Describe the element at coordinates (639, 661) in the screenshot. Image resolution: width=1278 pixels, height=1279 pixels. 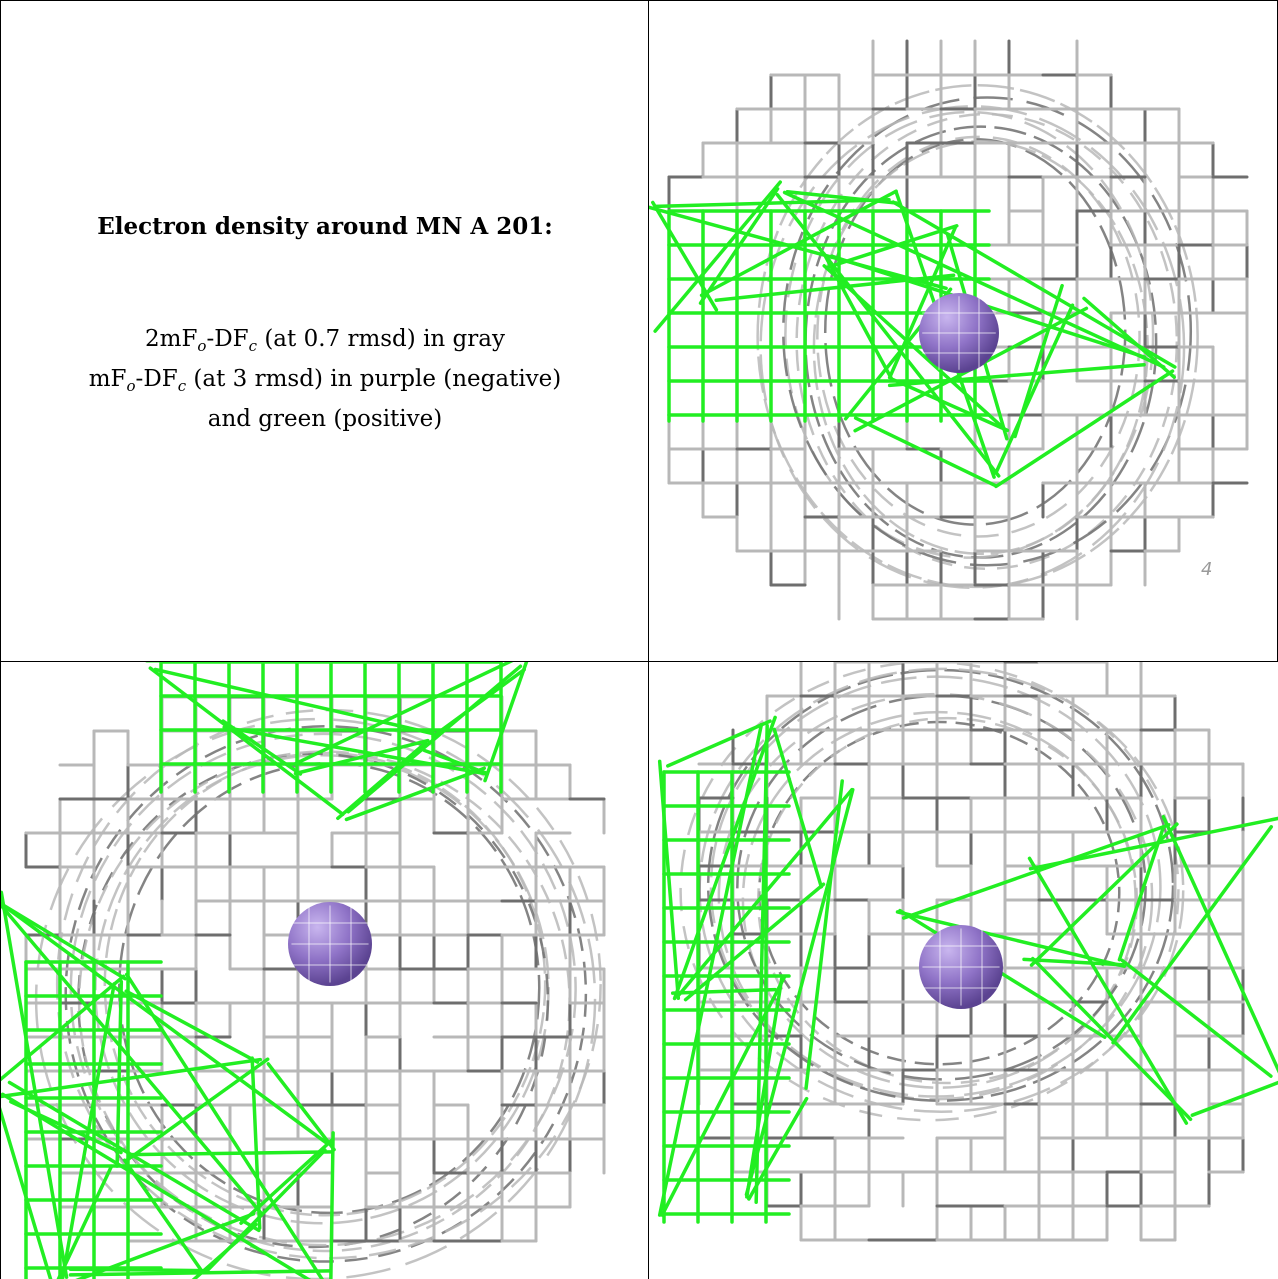
I see `border-middle` at that location.